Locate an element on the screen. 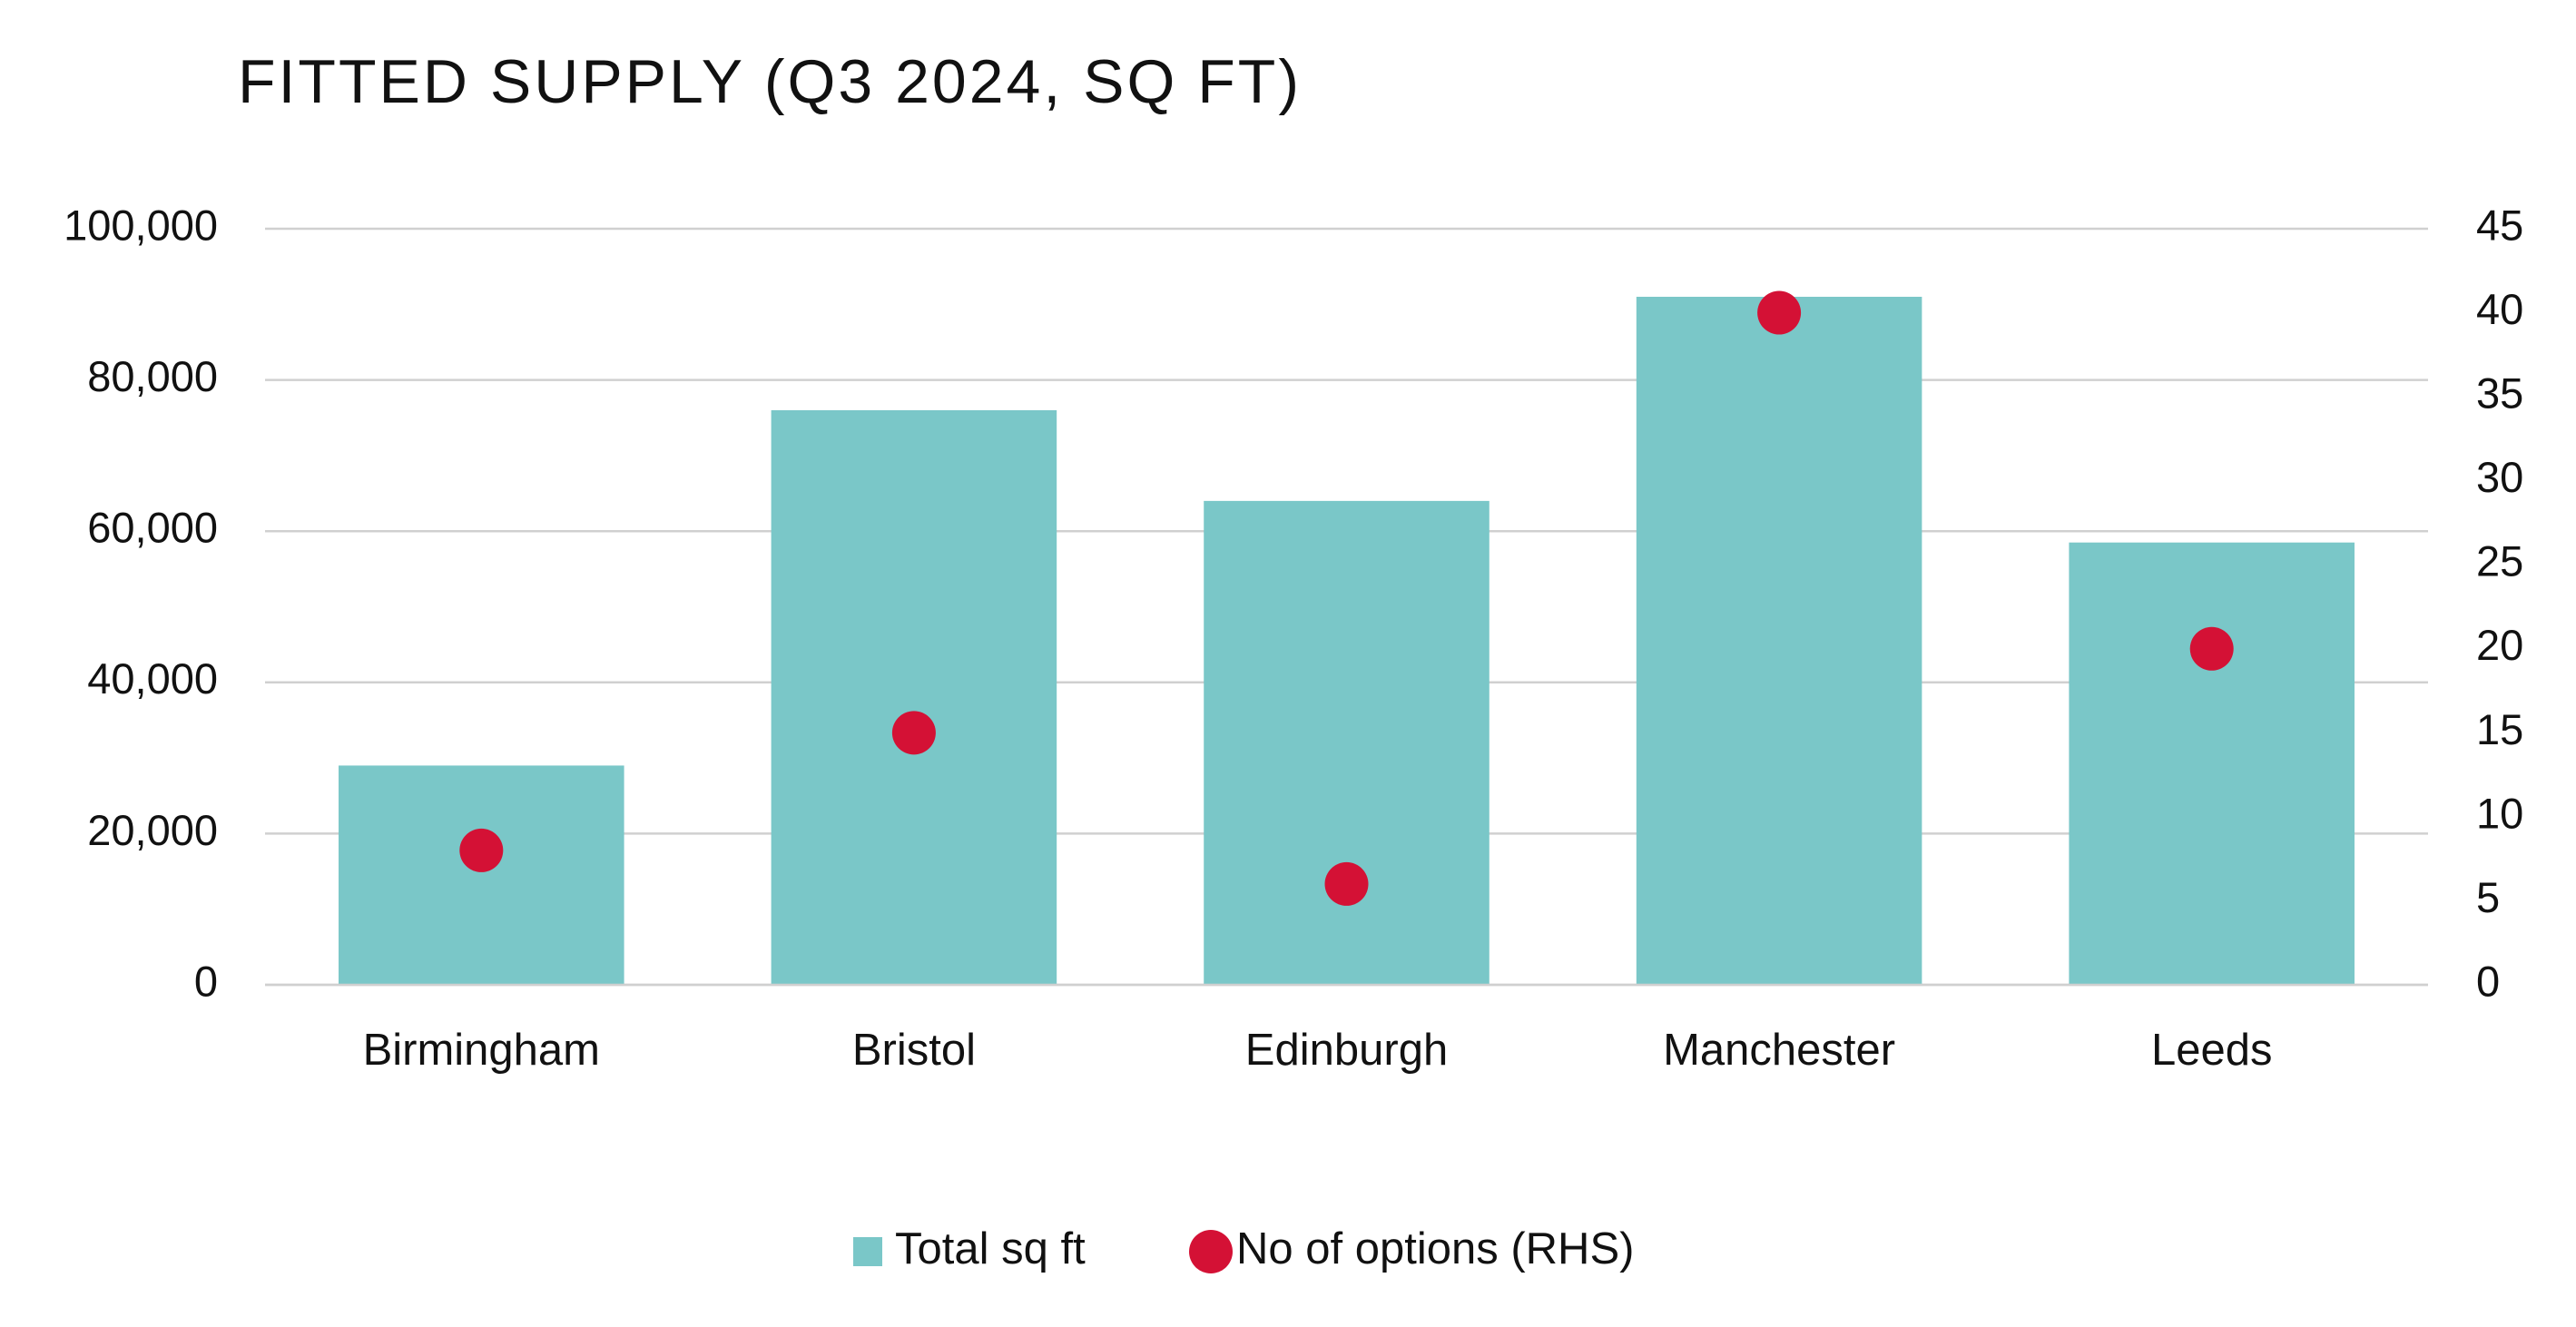 This screenshot has height=1327, width=2576. y-tick-label: 100,000 is located at coordinates (141, 225).